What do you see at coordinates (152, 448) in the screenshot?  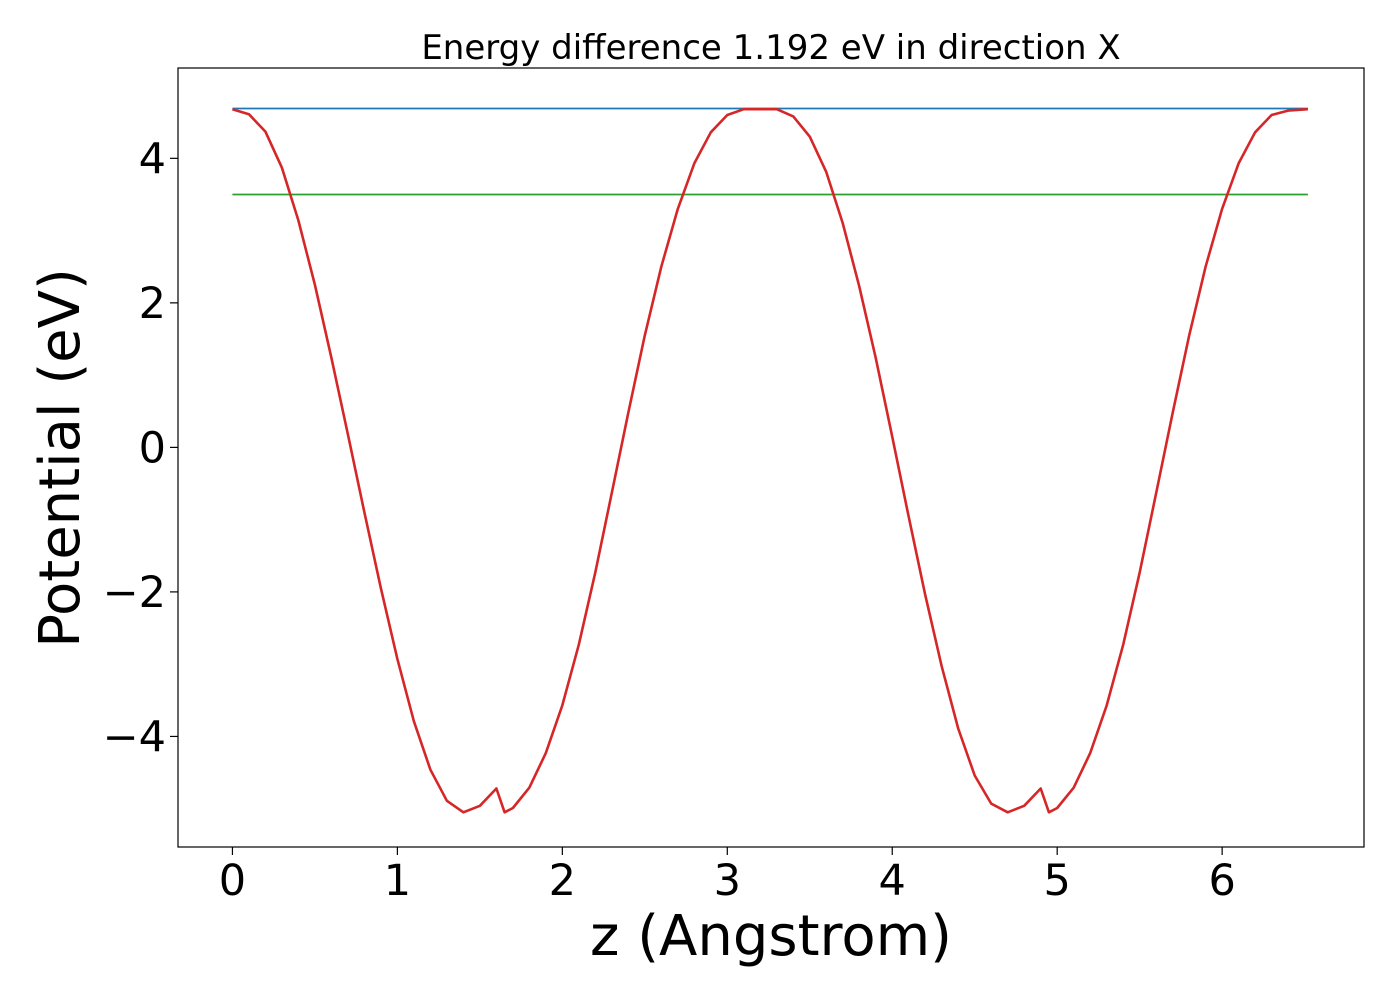 I see `y-tick-label: 0` at bounding box center [152, 448].